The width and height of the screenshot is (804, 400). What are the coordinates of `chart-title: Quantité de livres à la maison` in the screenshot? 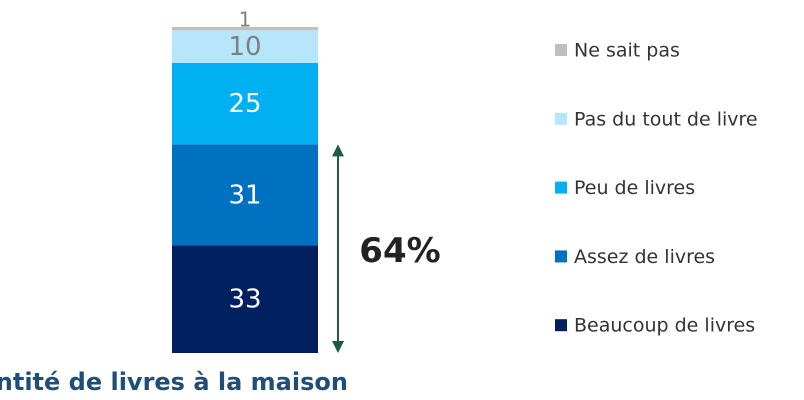 It's located at (174, 382).